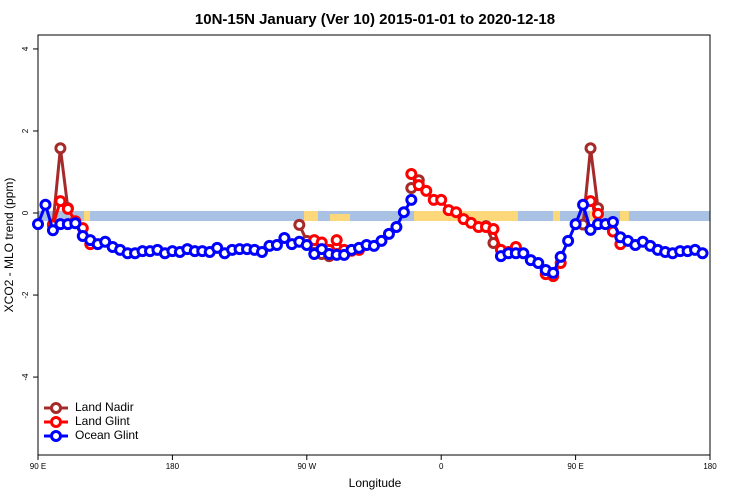 This screenshot has height=500, width=750. I want to click on y-tick-label: 4, so click(25, 48).